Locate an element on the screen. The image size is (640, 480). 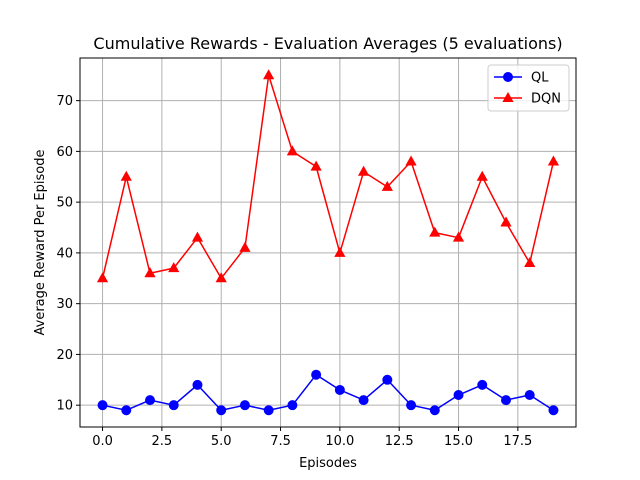
y-tick-label: 40 is located at coordinates (64, 253).